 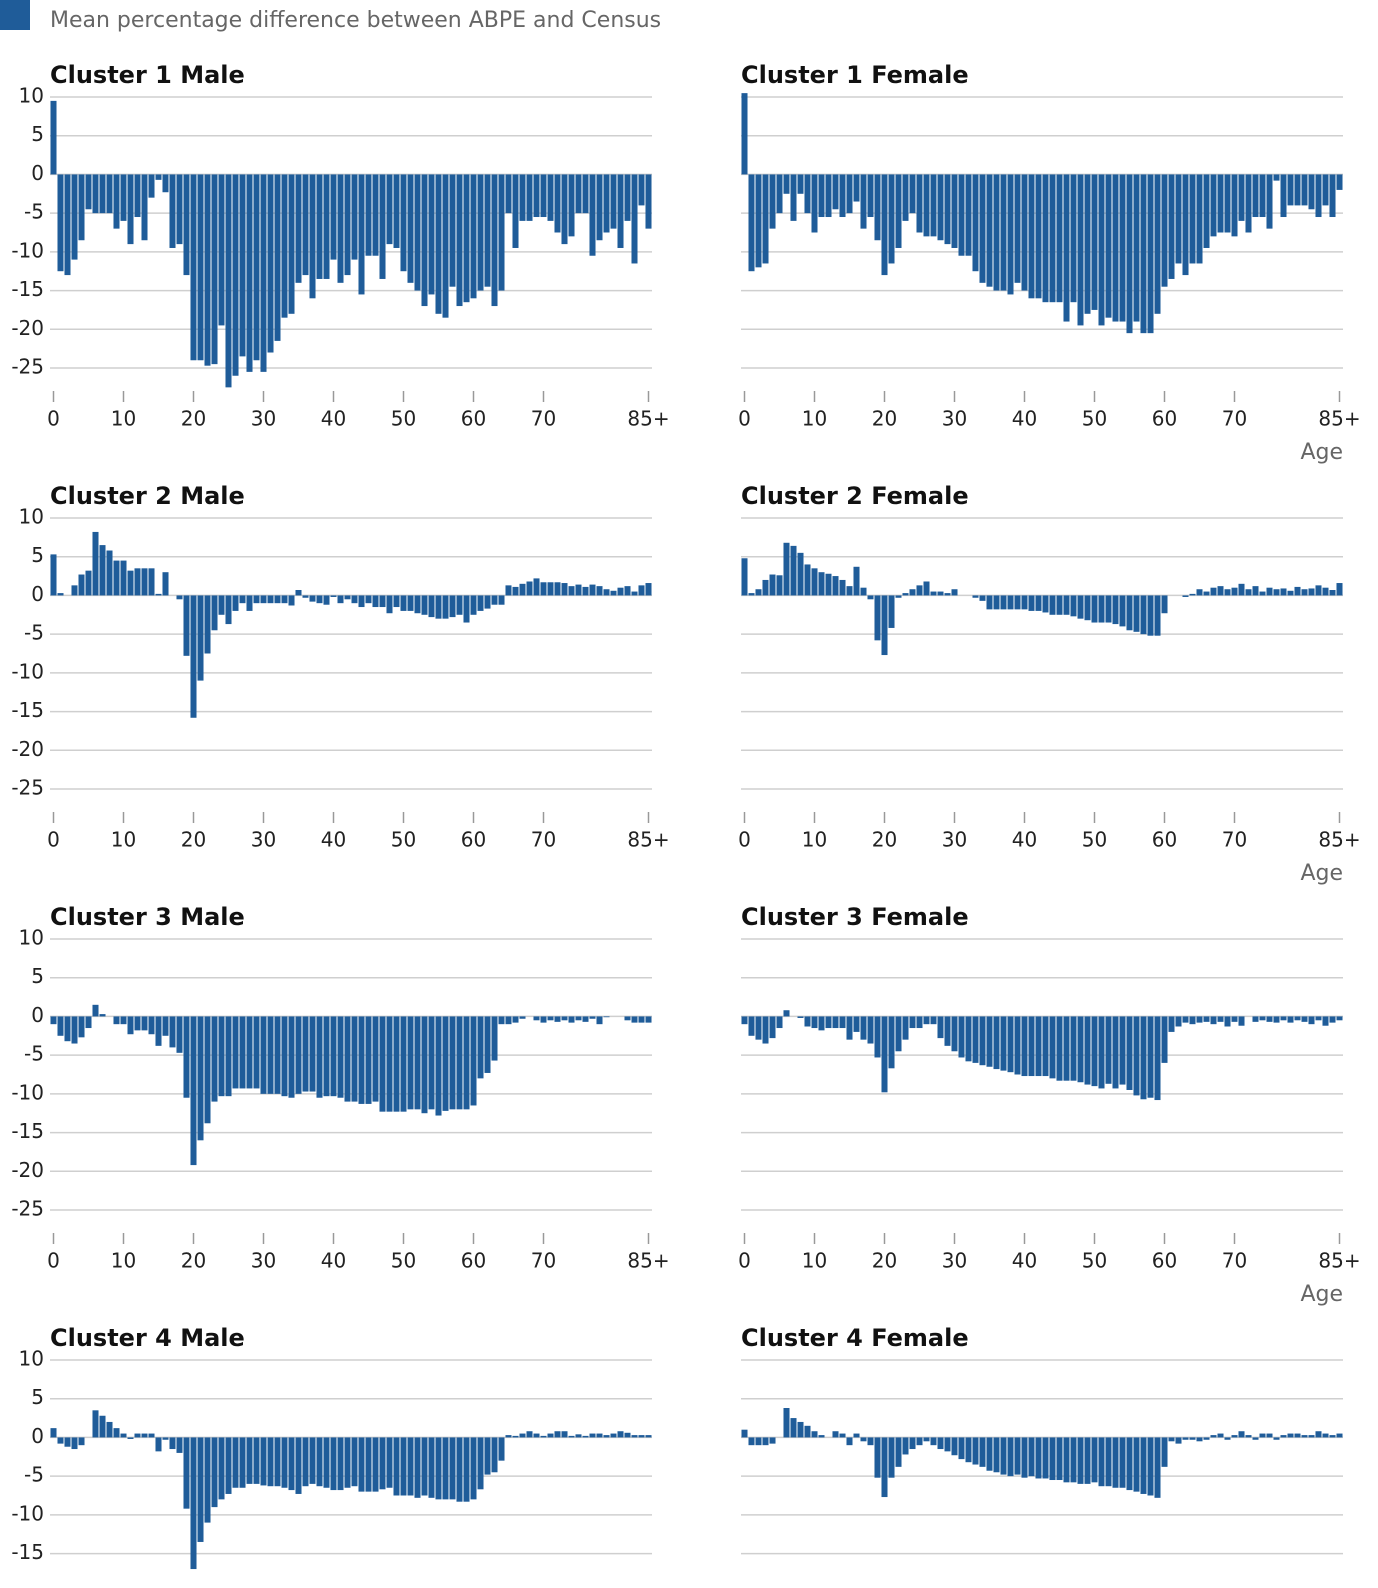 I want to click on y-tick-label: 0, so click(x=37, y=594).